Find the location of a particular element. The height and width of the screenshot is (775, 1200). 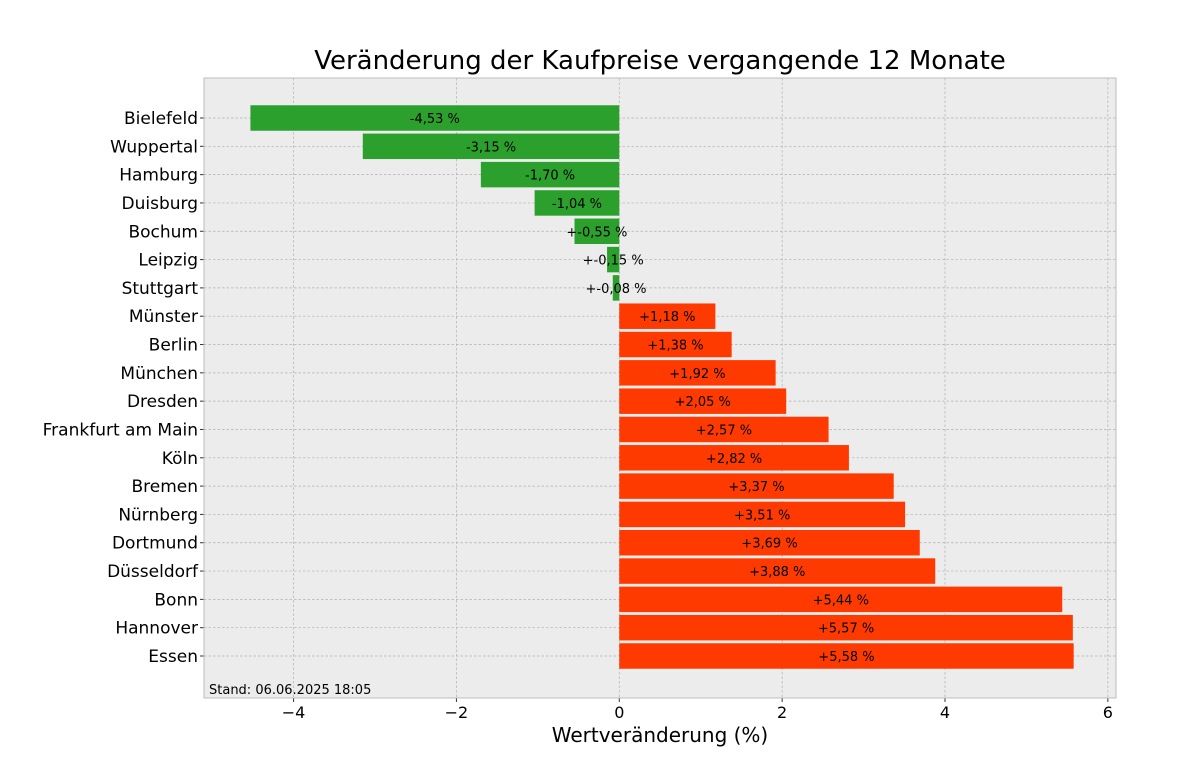

category-label: Düsseldorf is located at coordinates (153, 572).